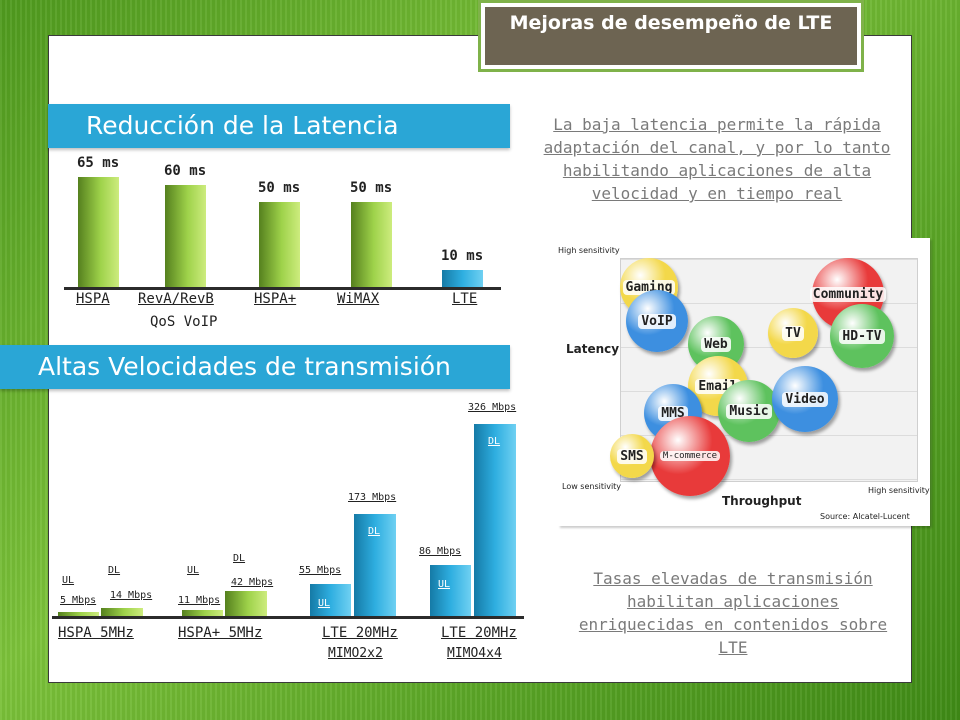  I want to click on ul-value: 11 Mbps, so click(199, 600).